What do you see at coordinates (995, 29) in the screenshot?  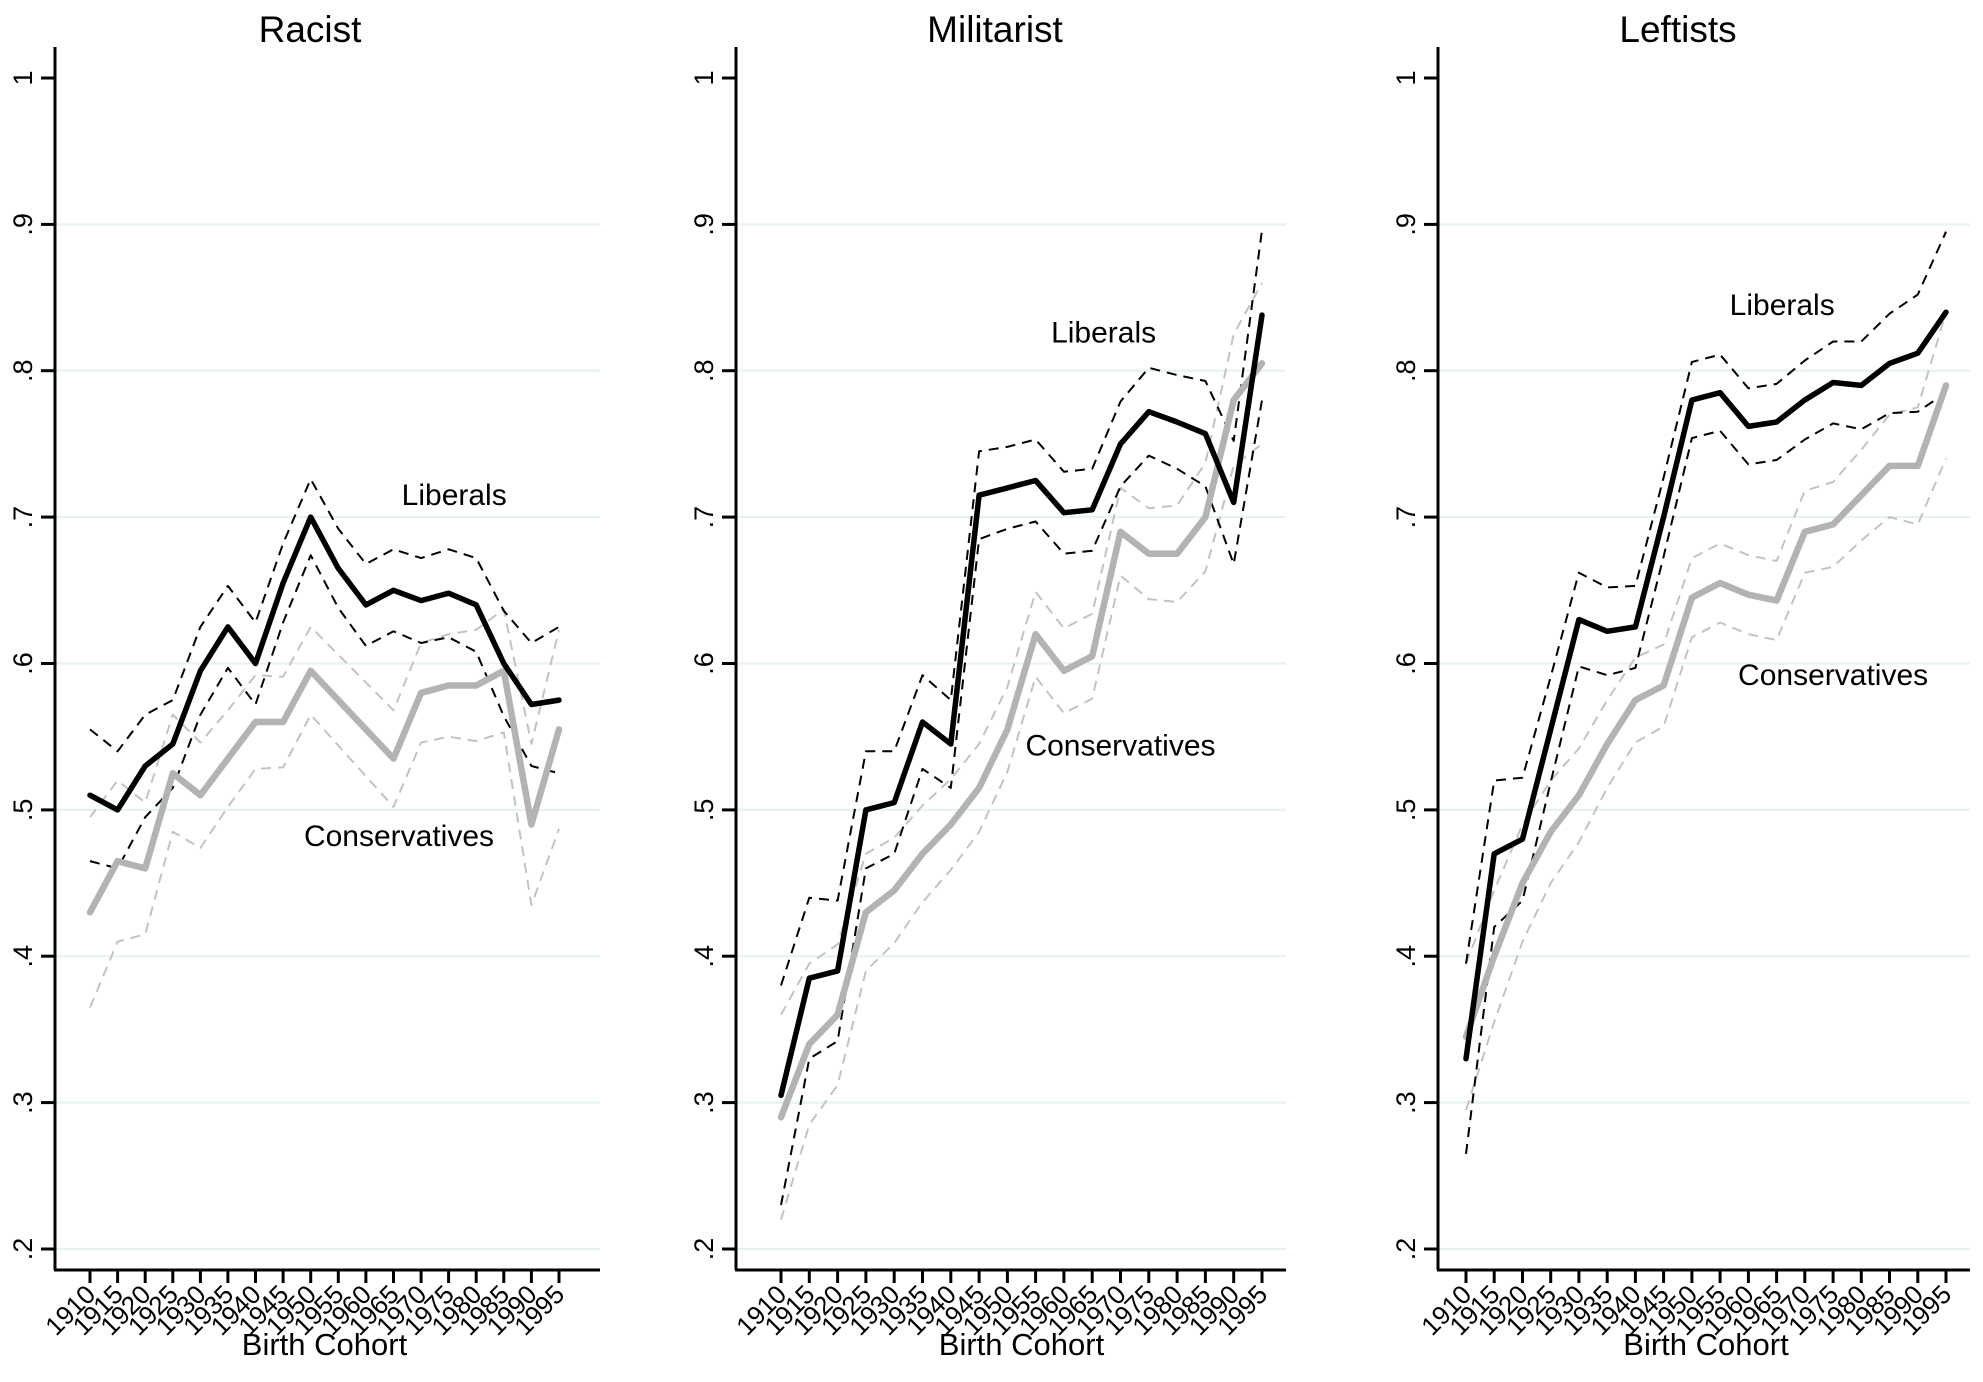 I see `panel-title: Militarist` at bounding box center [995, 29].